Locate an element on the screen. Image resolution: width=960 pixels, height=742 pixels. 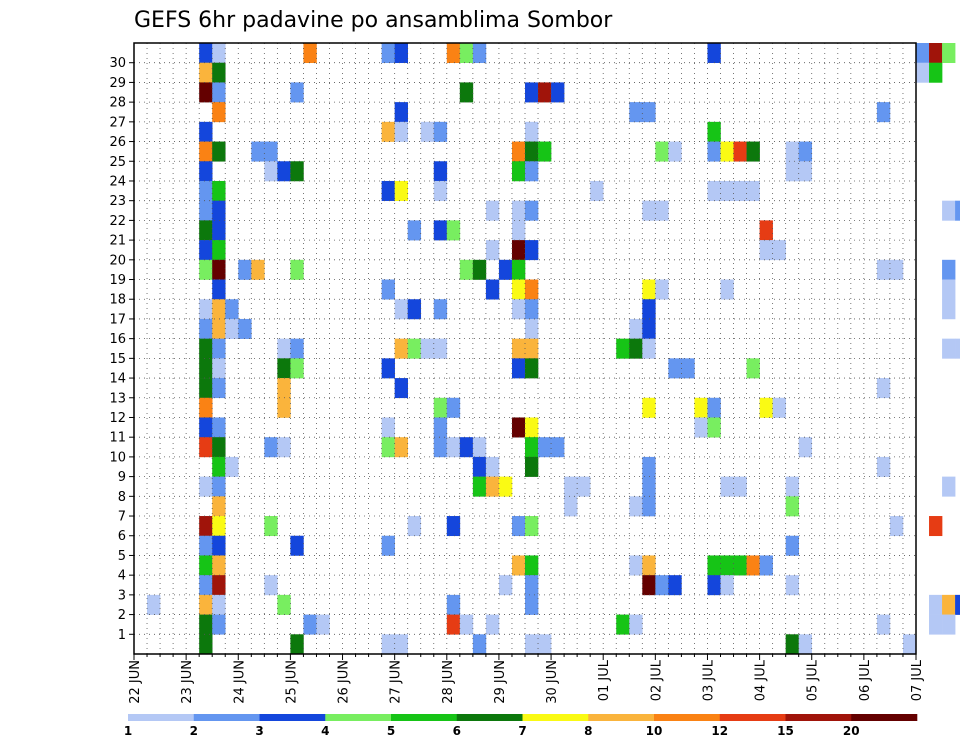
x-tick-label: 27 JUN is located at coordinates (396, 682).